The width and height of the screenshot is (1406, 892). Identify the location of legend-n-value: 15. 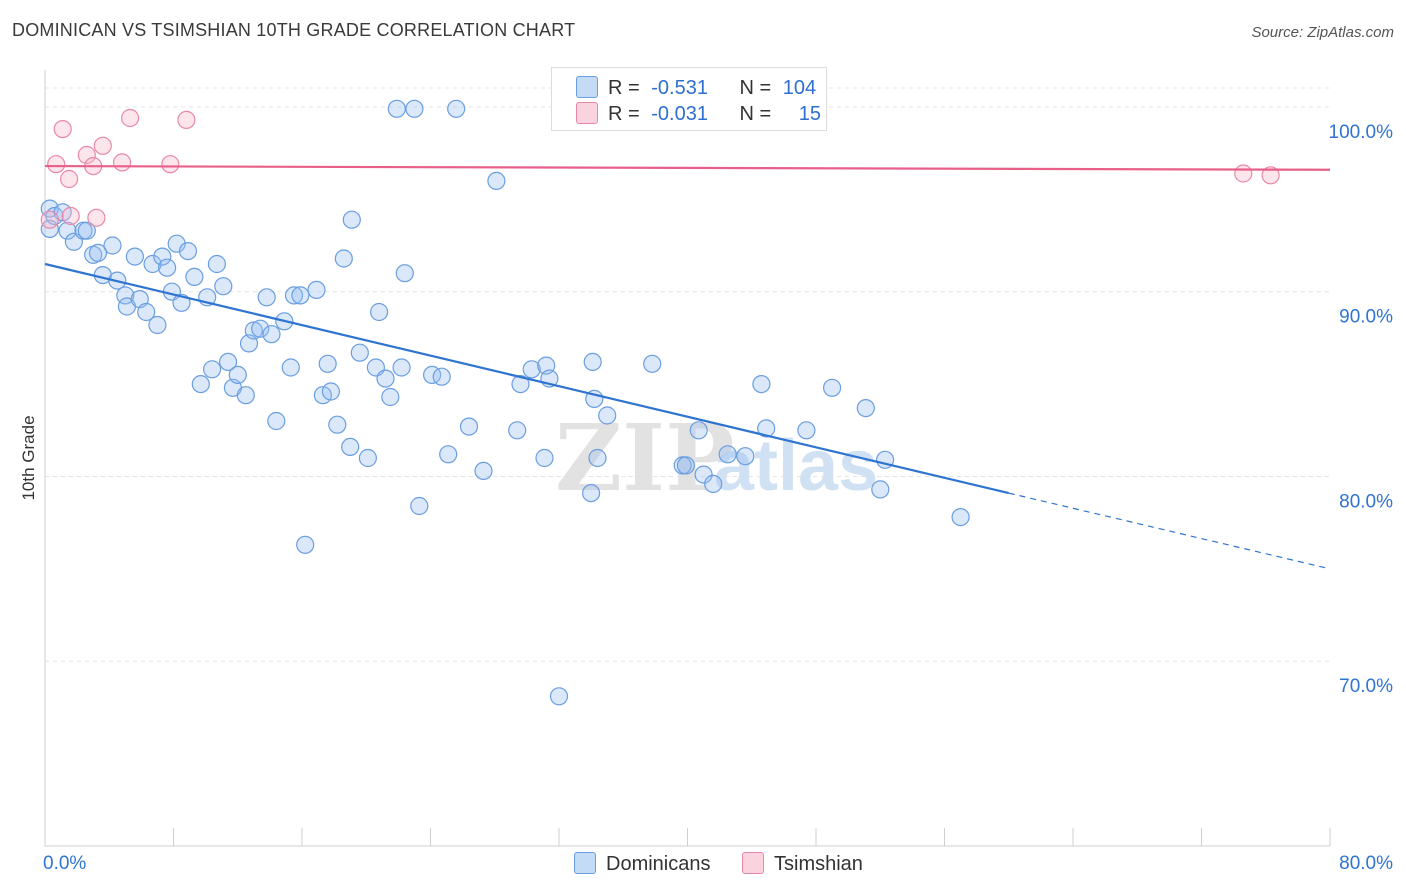
(810, 114).